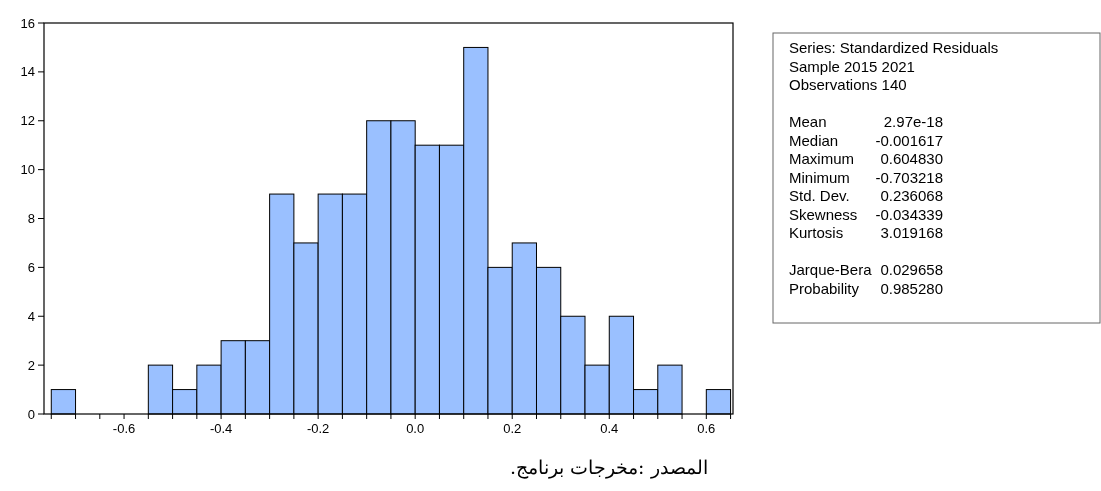  Describe the element at coordinates (31, 414) in the screenshot. I see `y-tick-label: 0` at that location.